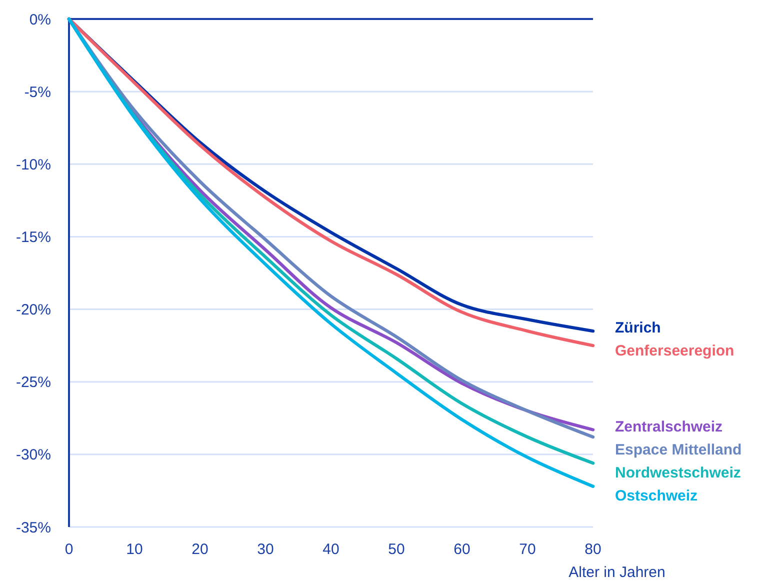 The image size is (765, 582). What do you see at coordinates (593, 549) in the screenshot?
I see `x-tick-label: 80` at bounding box center [593, 549].